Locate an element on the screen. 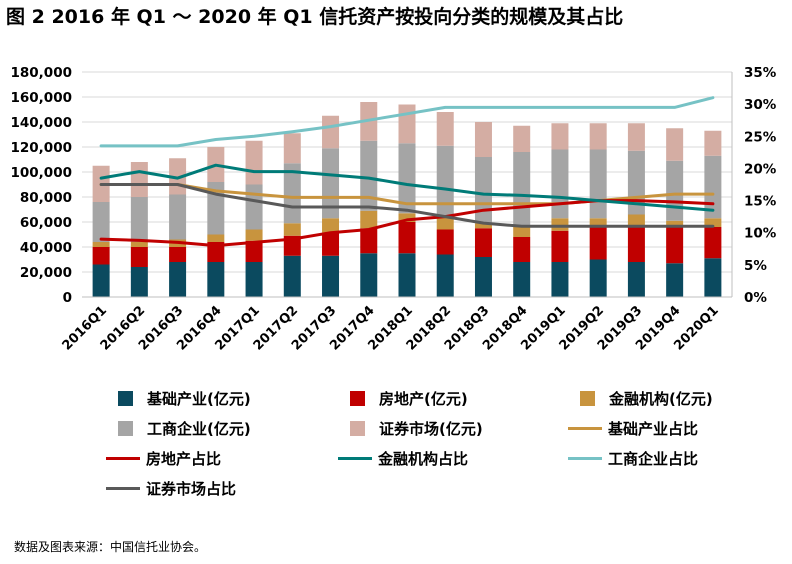 The image size is (792, 564). series-line is located at coordinates (407, 187).